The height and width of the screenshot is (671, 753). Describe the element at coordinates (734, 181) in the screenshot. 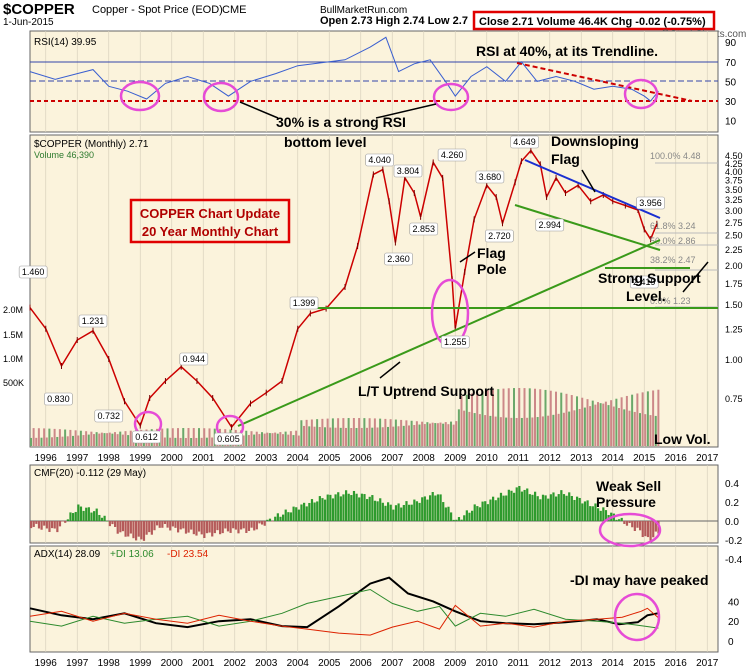

I see `price-tick-label: 3.75` at that location.